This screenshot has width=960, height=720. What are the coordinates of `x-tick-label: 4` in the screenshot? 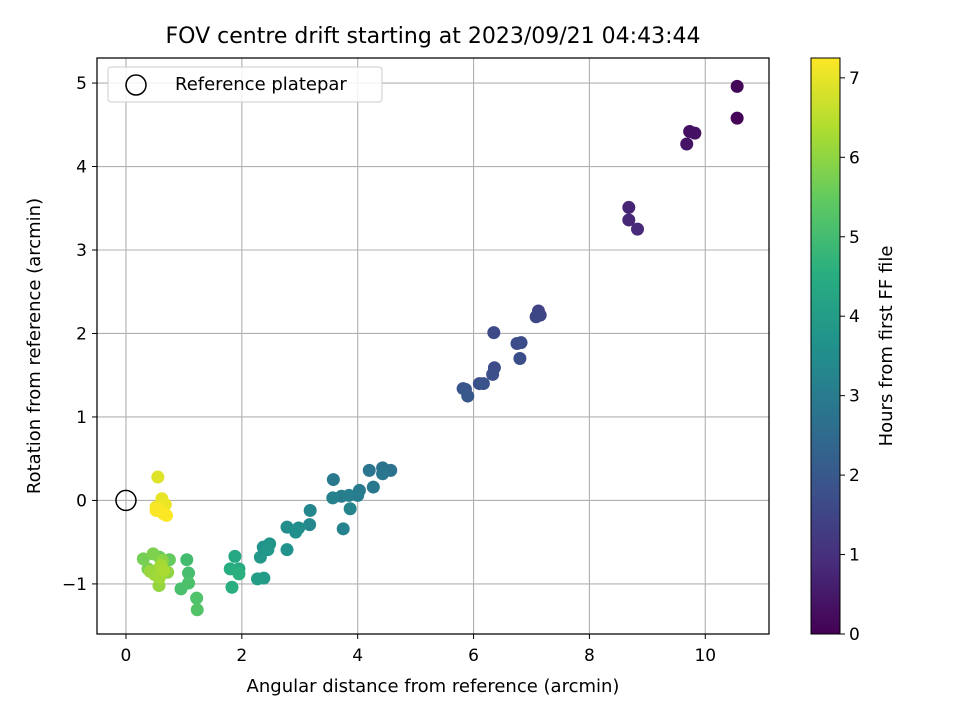 It's located at (357, 656).